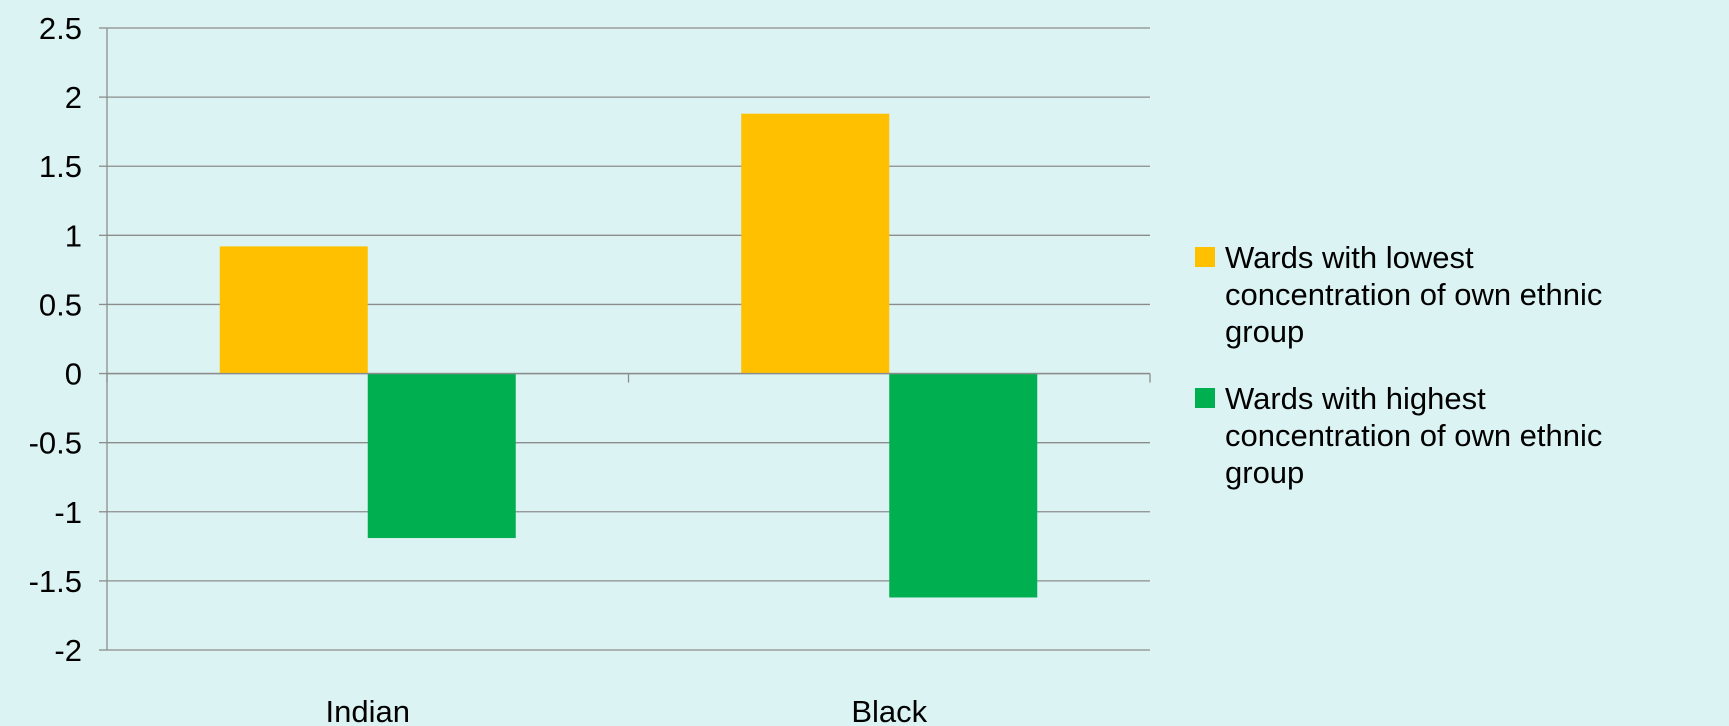  I want to click on y-tick-label: 2.5, so click(60, 28).